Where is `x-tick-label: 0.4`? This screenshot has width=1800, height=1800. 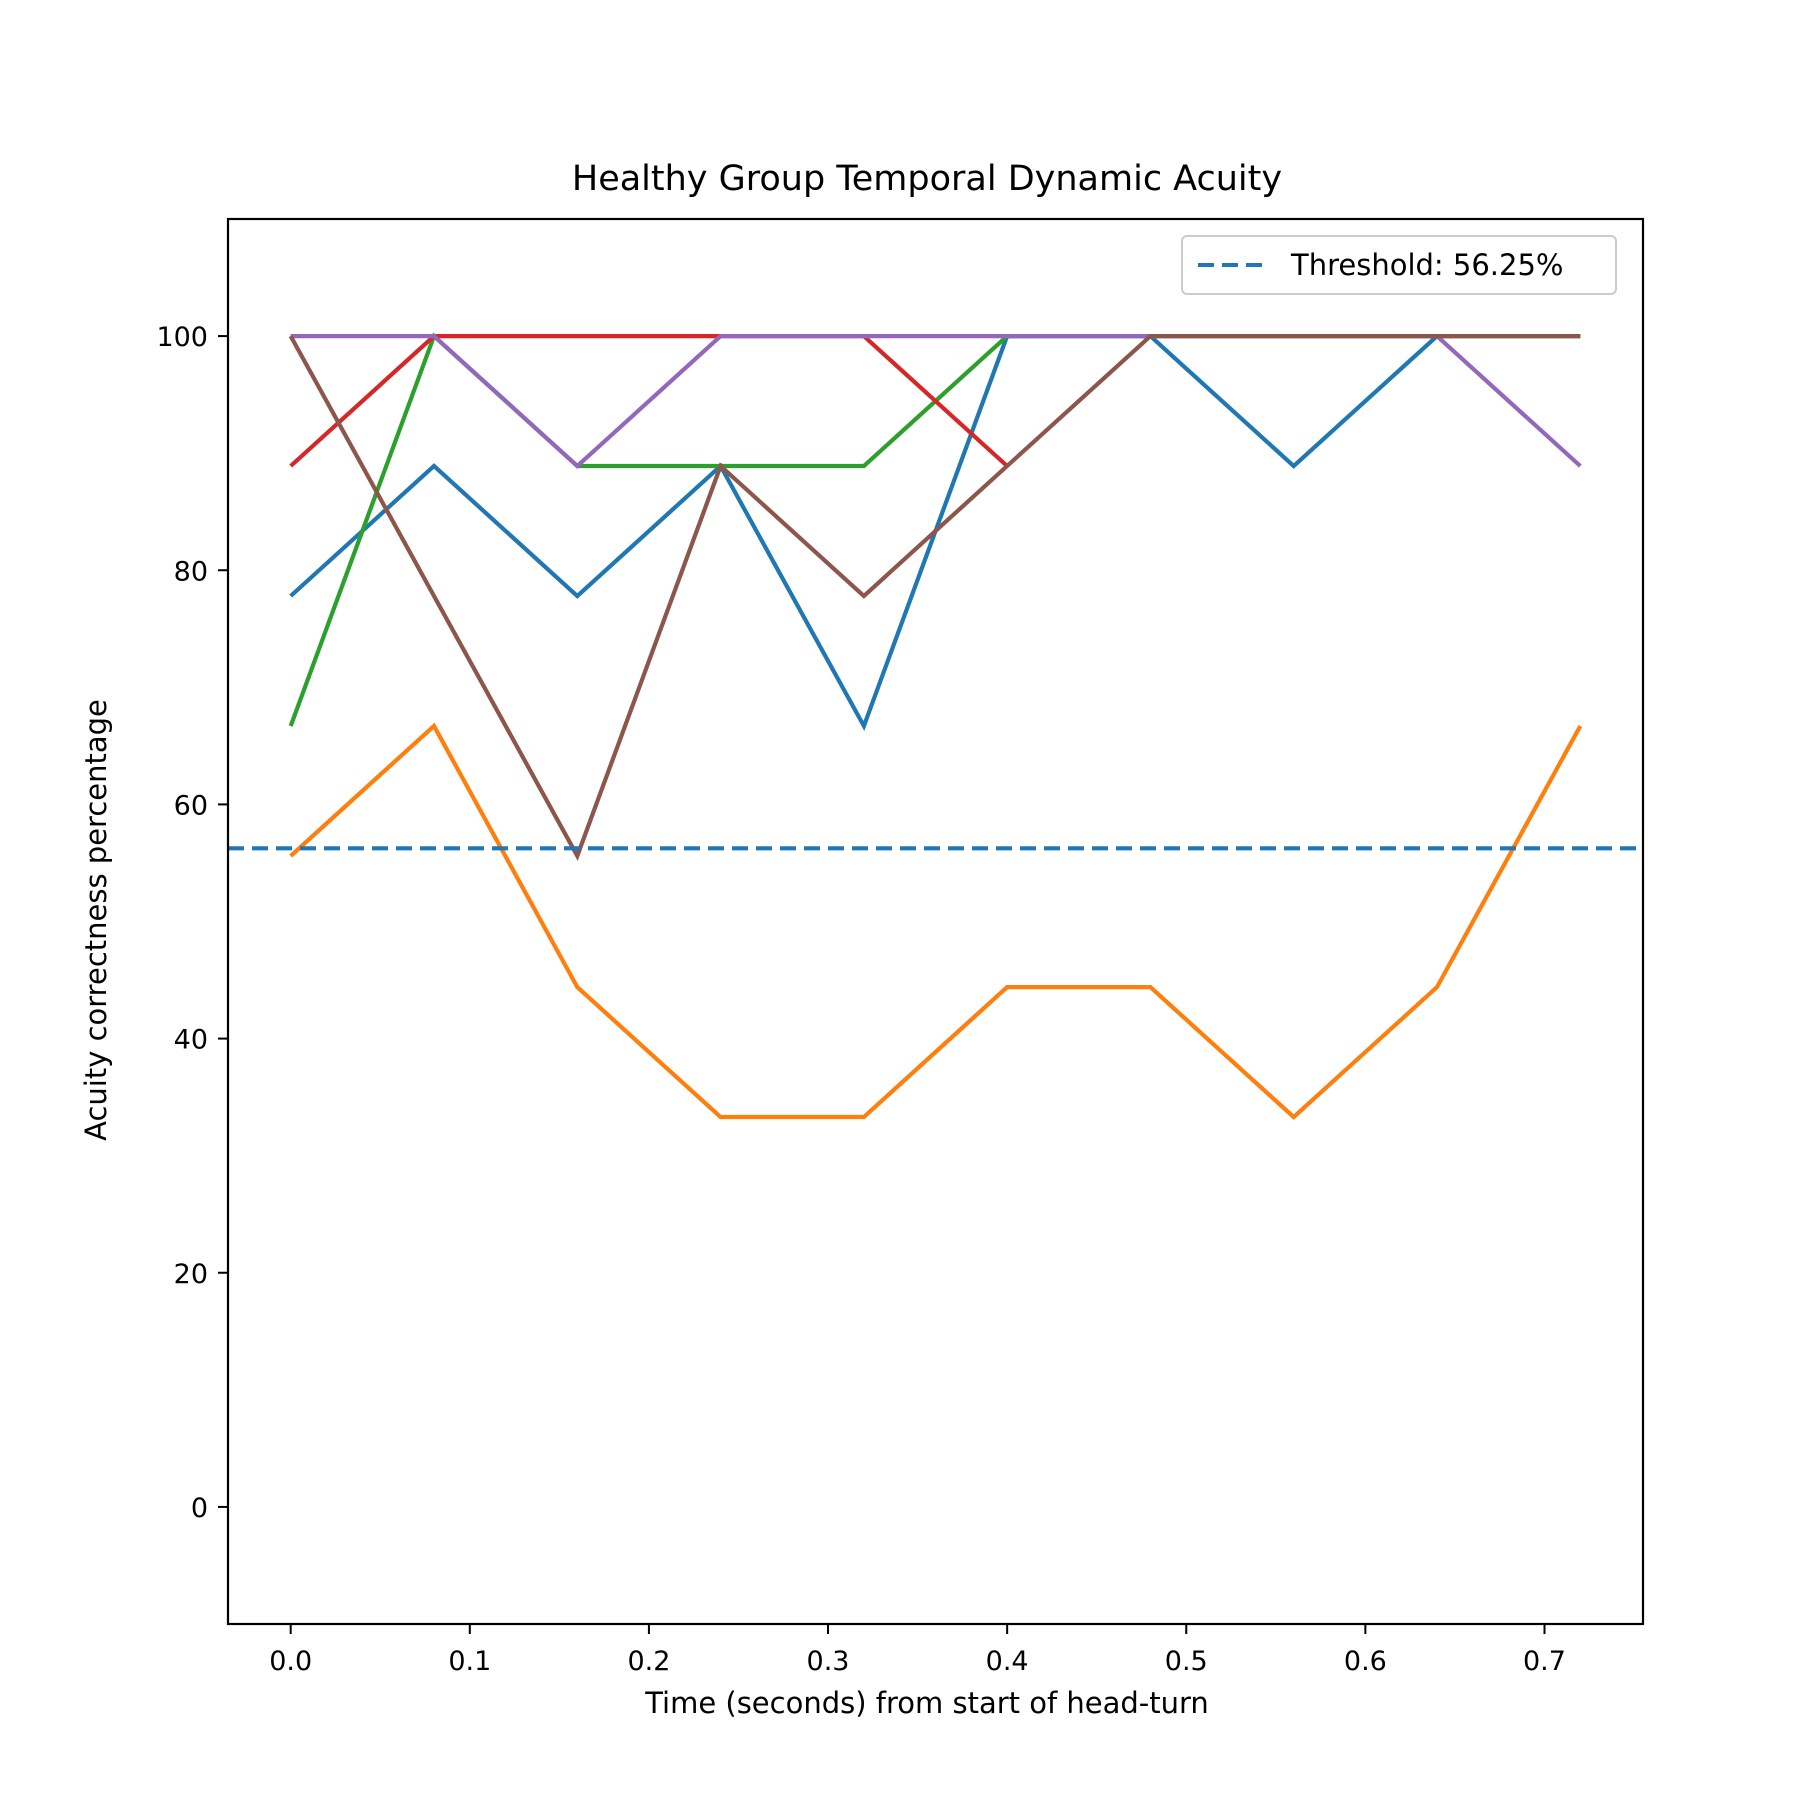
x-tick-label: 0.4 is located at coordinates (1007, 1661).